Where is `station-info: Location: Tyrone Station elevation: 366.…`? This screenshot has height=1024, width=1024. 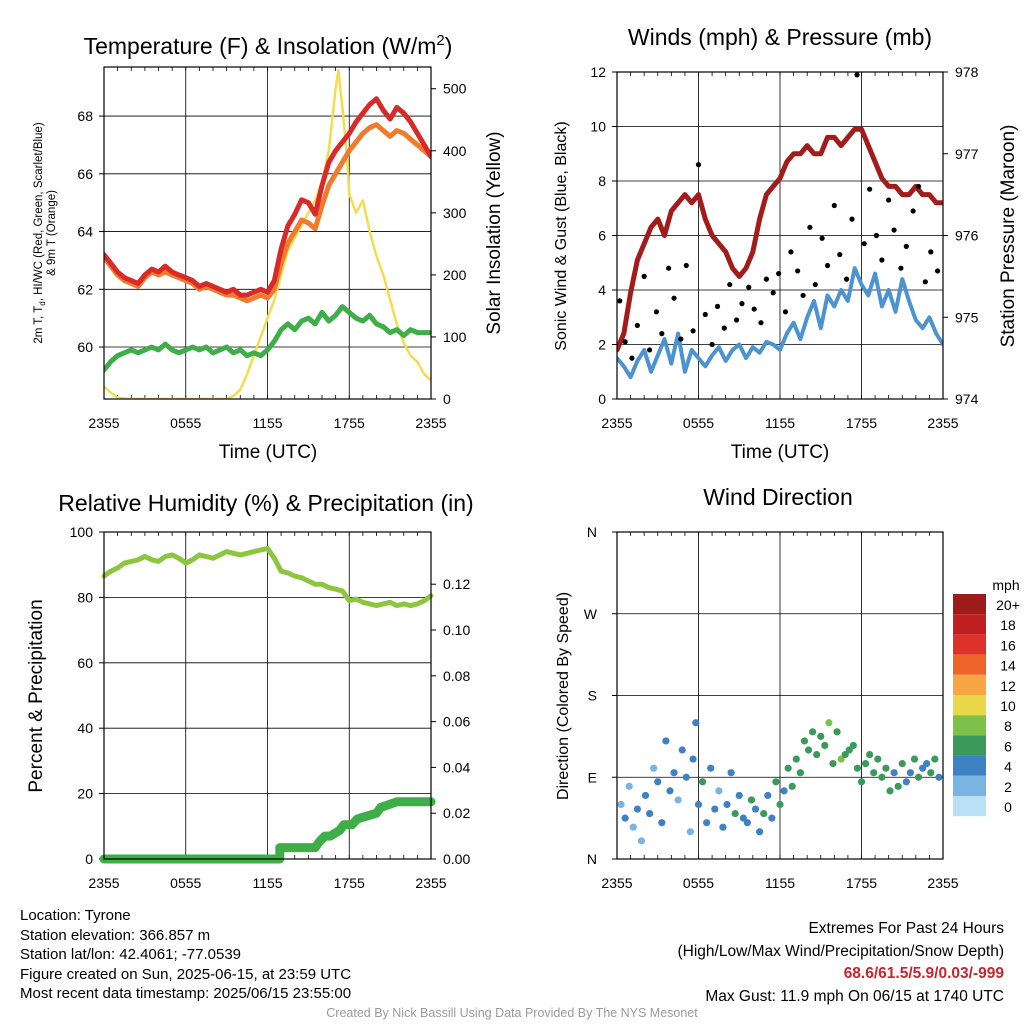
station-info: Location: Tyrone Station elevation: 366.… is located at coordinates (185, 955).